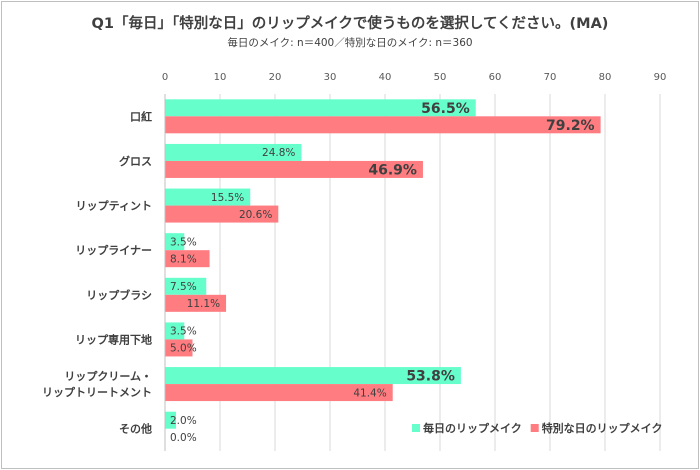  I want to click on category-label: その他, so click(135, 429).